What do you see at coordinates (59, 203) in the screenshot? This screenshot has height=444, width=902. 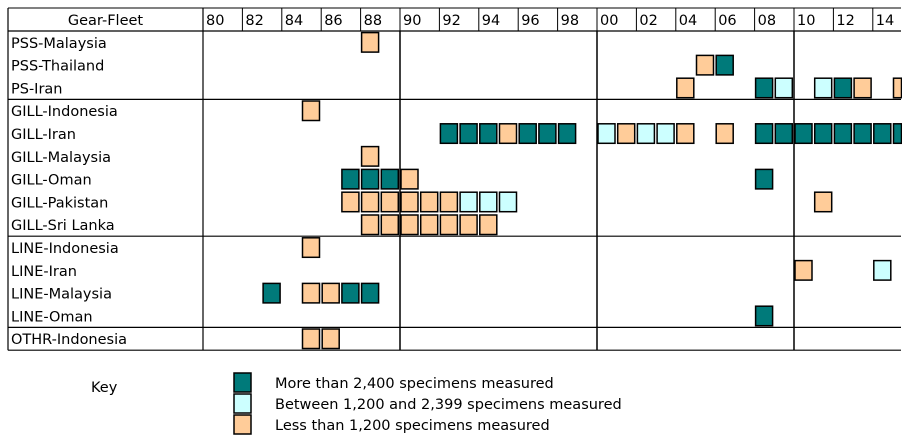 I see `row-label: GILL-Pakistan` at bounding box center [59, 203].